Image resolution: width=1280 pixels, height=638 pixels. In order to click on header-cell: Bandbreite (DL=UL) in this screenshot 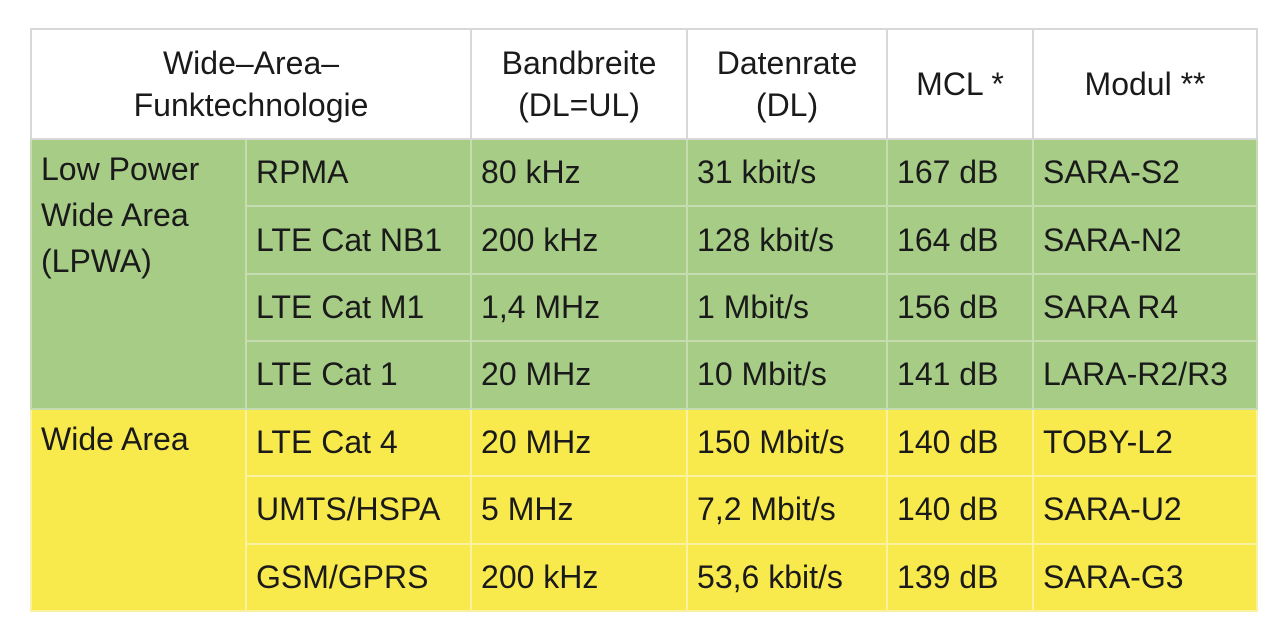, I will do `click(579, 84)`.